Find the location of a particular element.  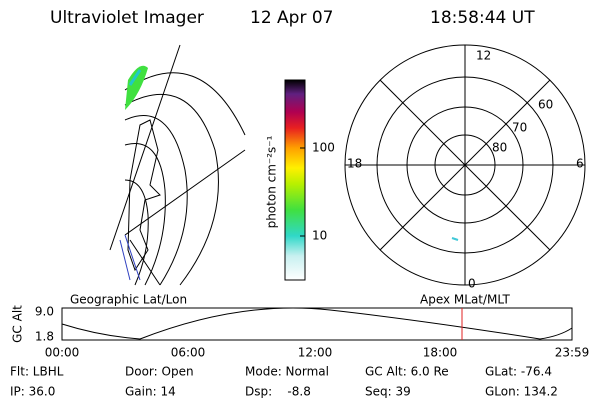

alt-xtick-label: 06:00 is located at coordinates (188, 353).